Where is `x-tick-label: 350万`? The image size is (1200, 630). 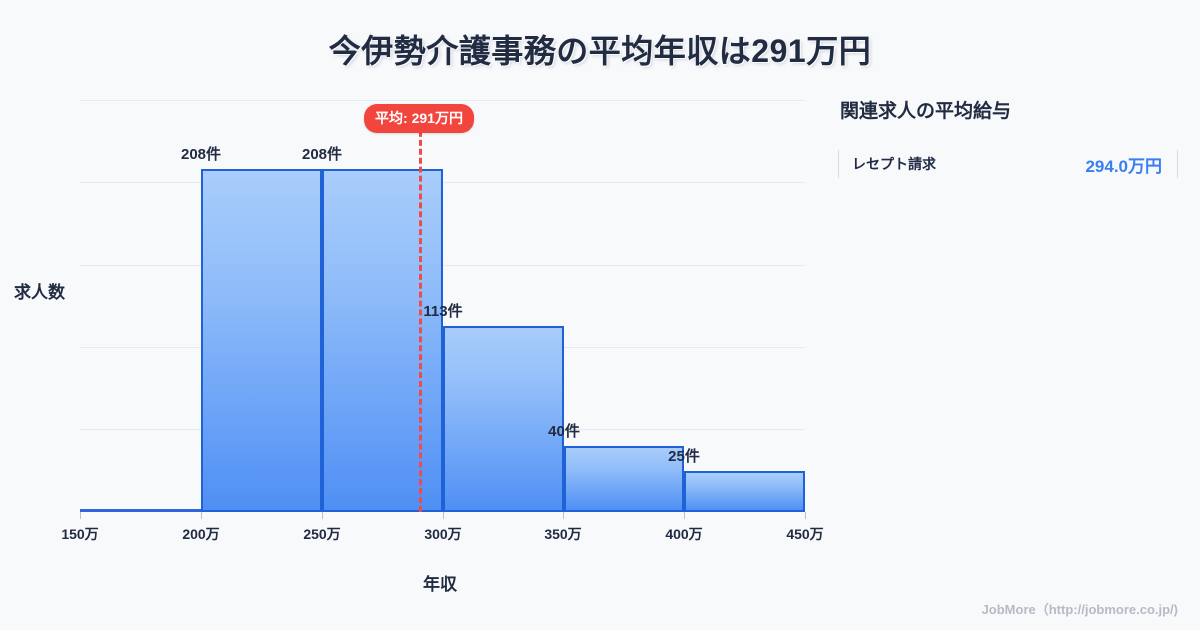 x-tick-label: 350万 is located at coordinates (563, 534).